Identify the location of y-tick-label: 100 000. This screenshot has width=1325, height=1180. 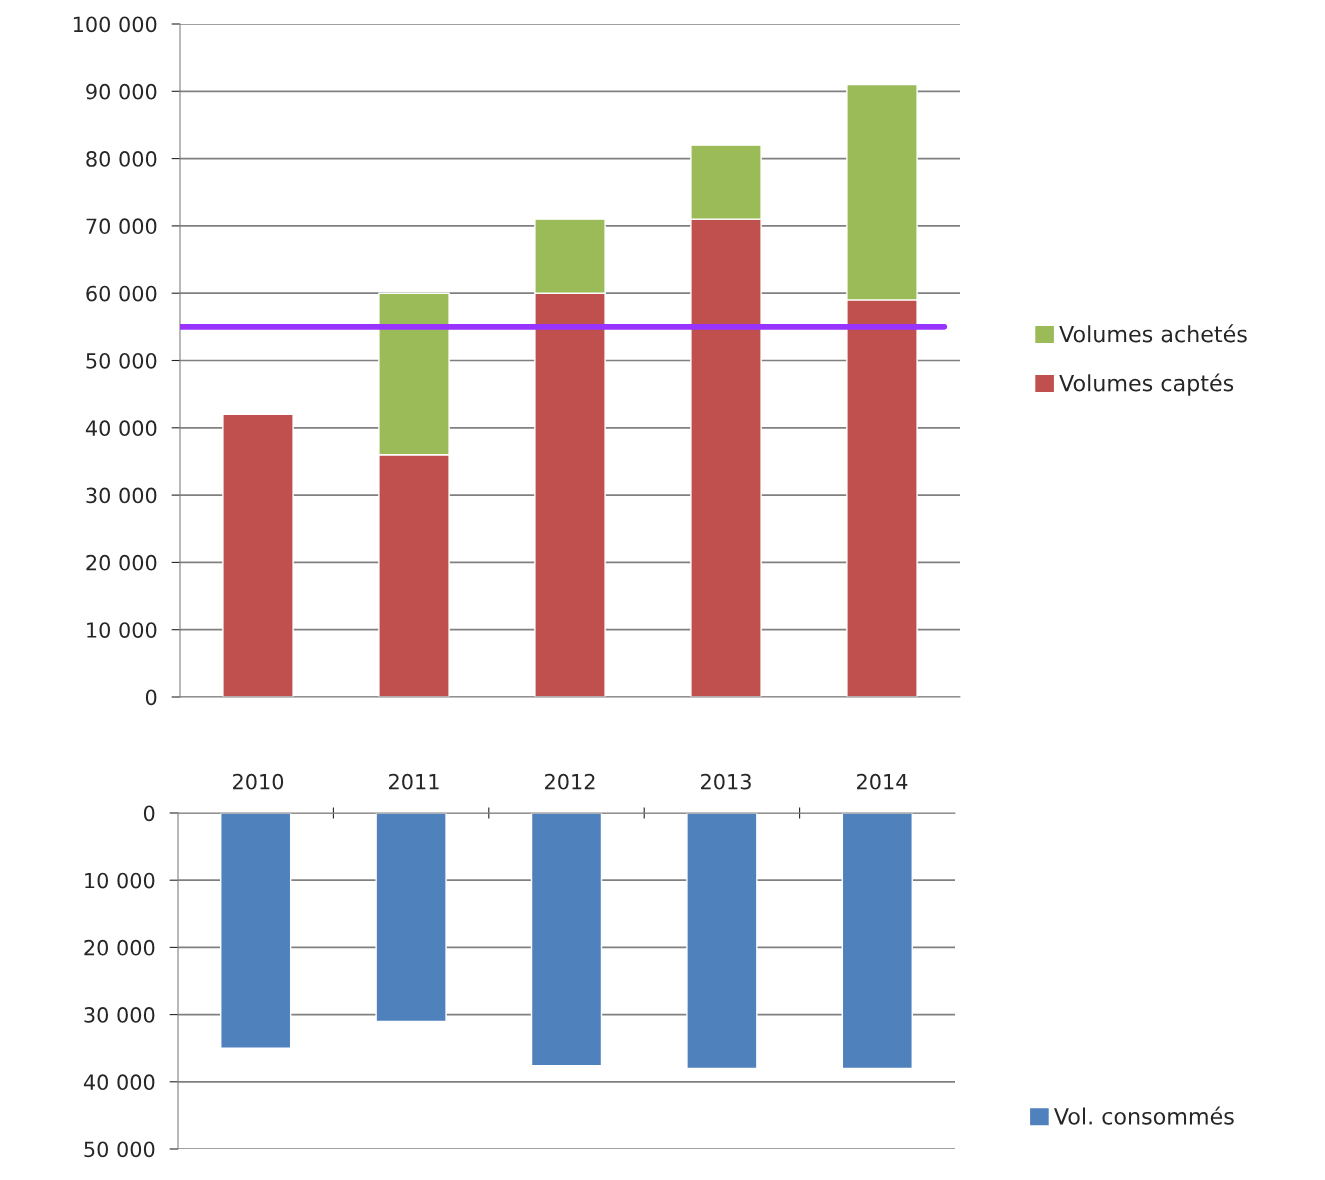
(115, 24).